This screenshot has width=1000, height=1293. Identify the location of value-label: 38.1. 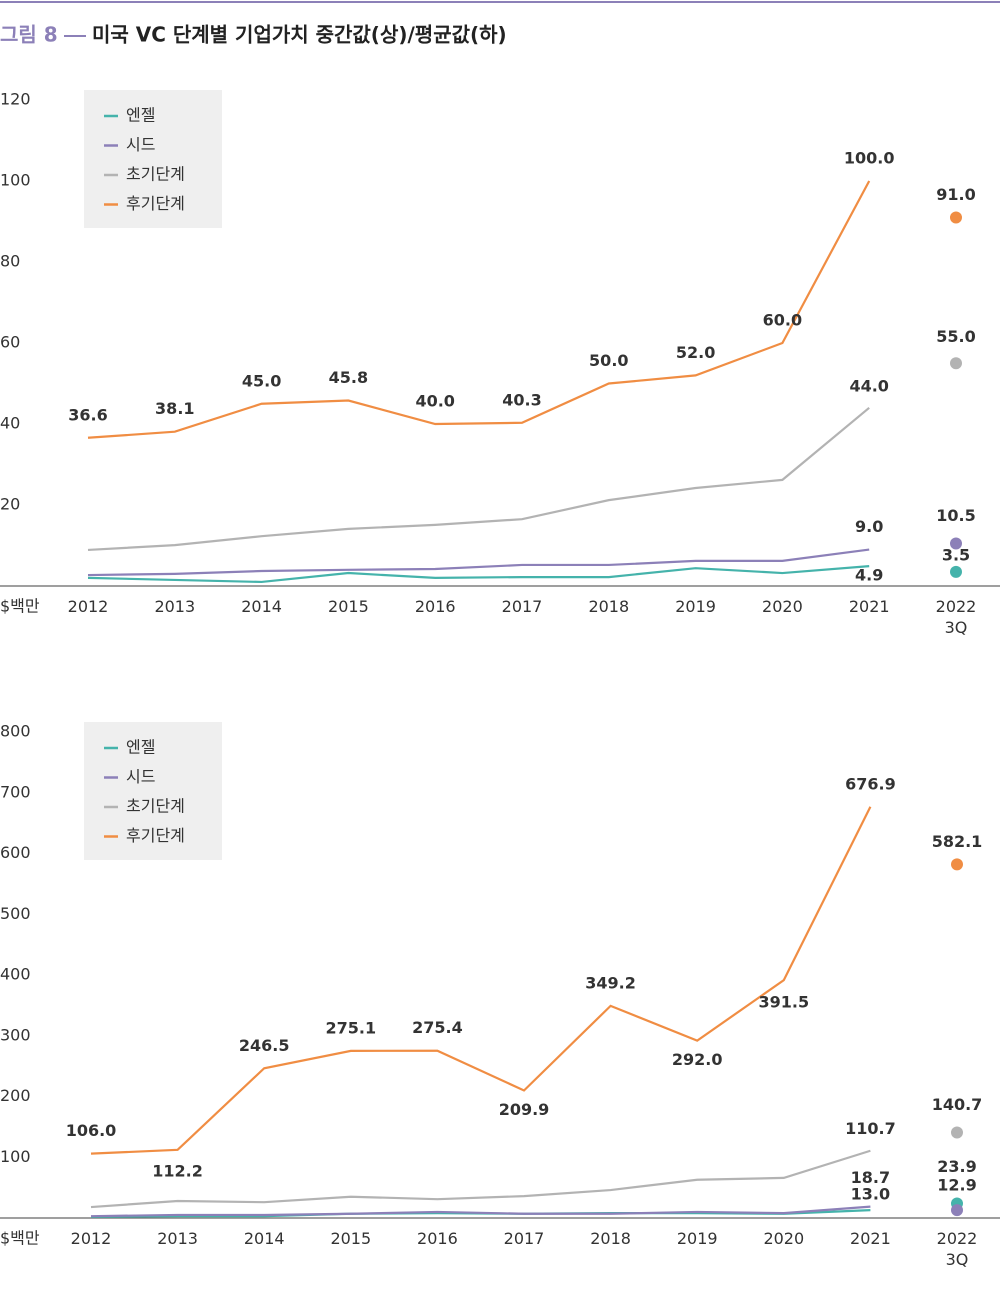
(174, 408).